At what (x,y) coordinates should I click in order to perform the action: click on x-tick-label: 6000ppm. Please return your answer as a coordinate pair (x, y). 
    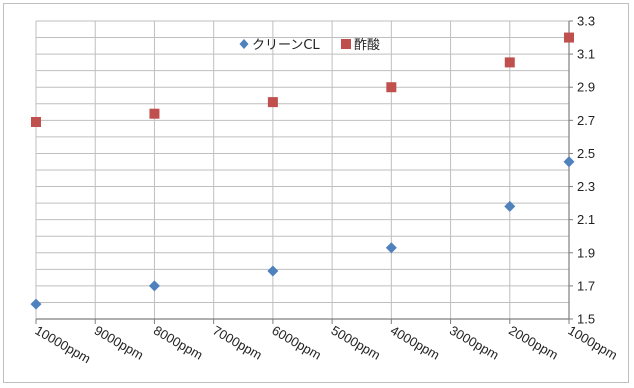
    Looking at the image, I should click on (296, 343).